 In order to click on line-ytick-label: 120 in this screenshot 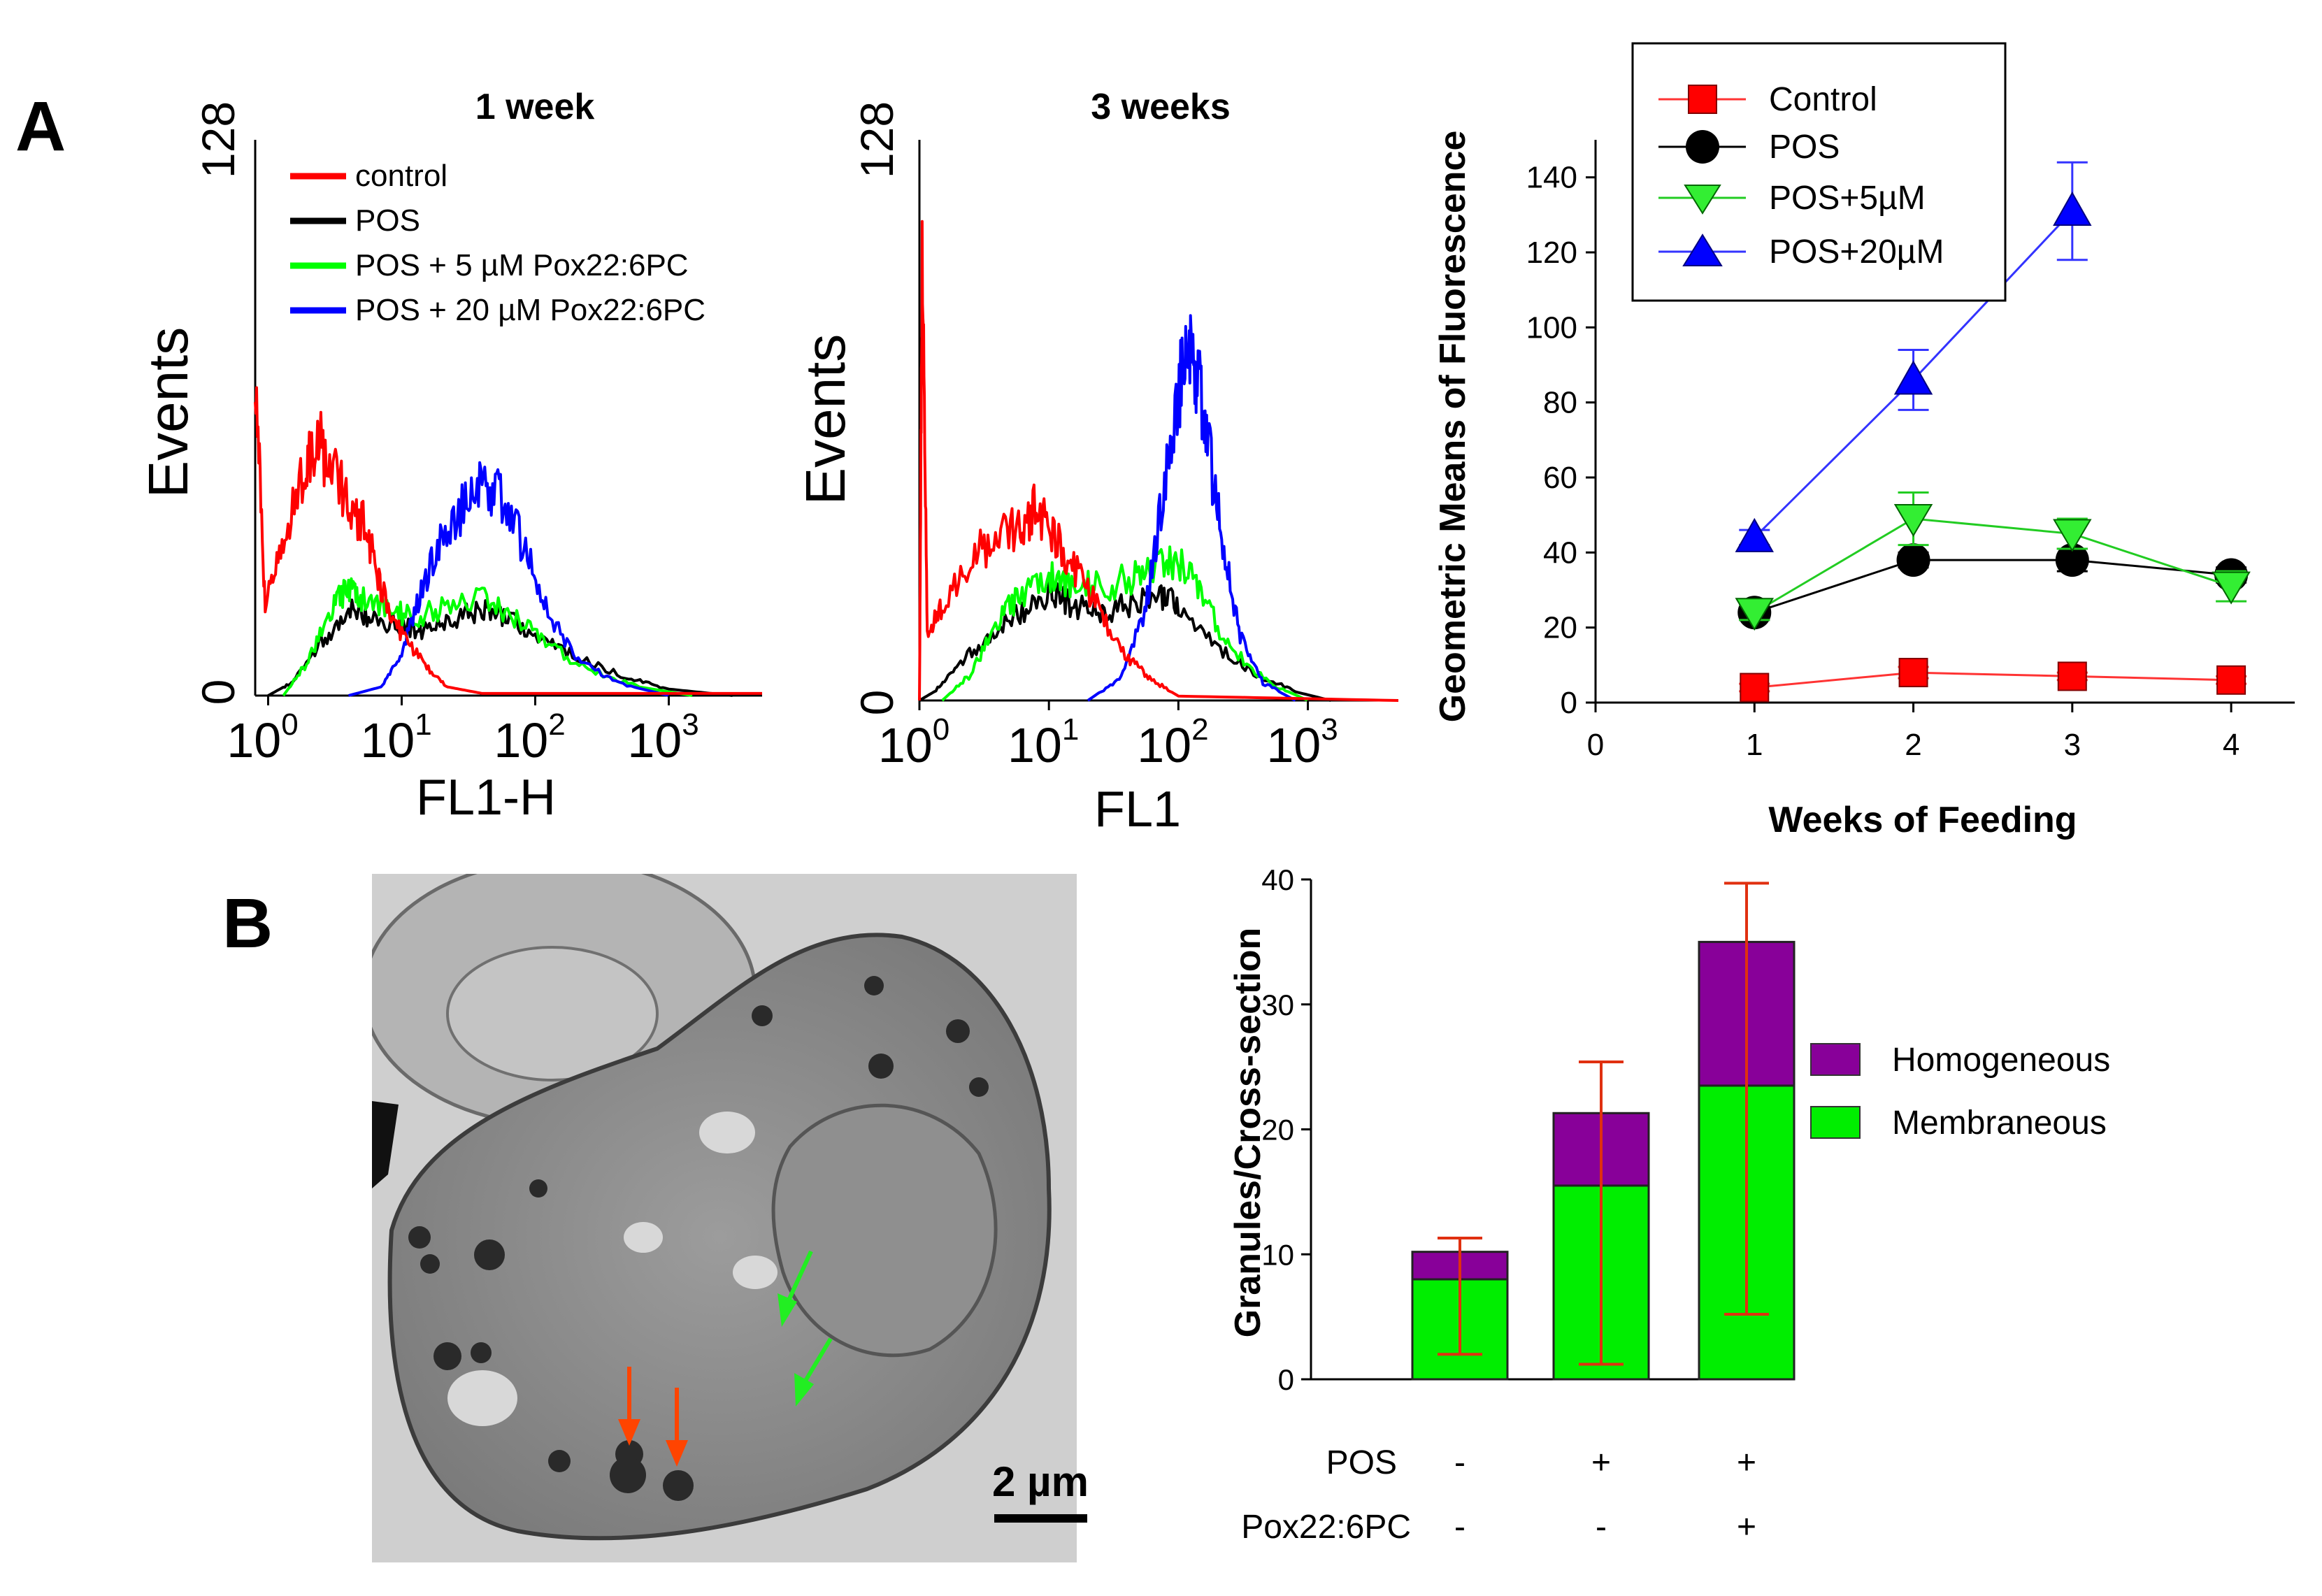, I will do `click(1552, 253)`.